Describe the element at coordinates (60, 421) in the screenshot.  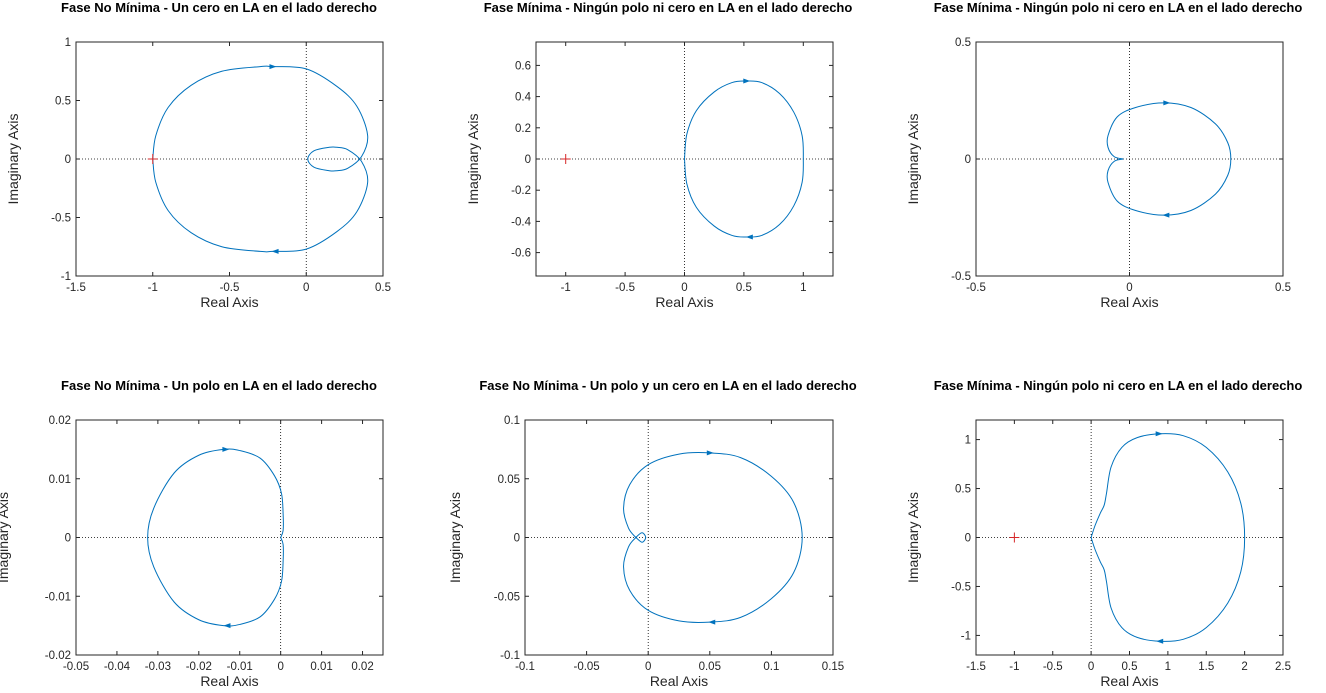
I see `y-tick-label: 0.02` at that location.